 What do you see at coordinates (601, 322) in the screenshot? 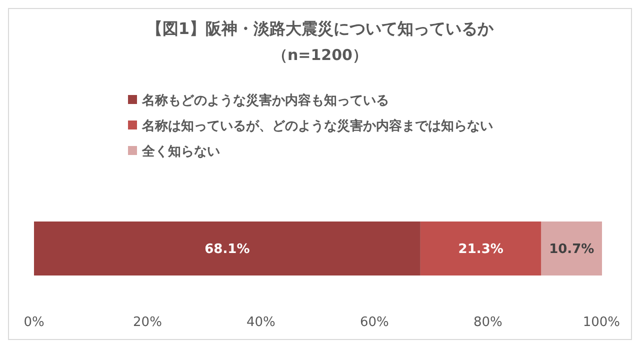
I see `x-tick-label: 100%` at bounding box center [601, 322].